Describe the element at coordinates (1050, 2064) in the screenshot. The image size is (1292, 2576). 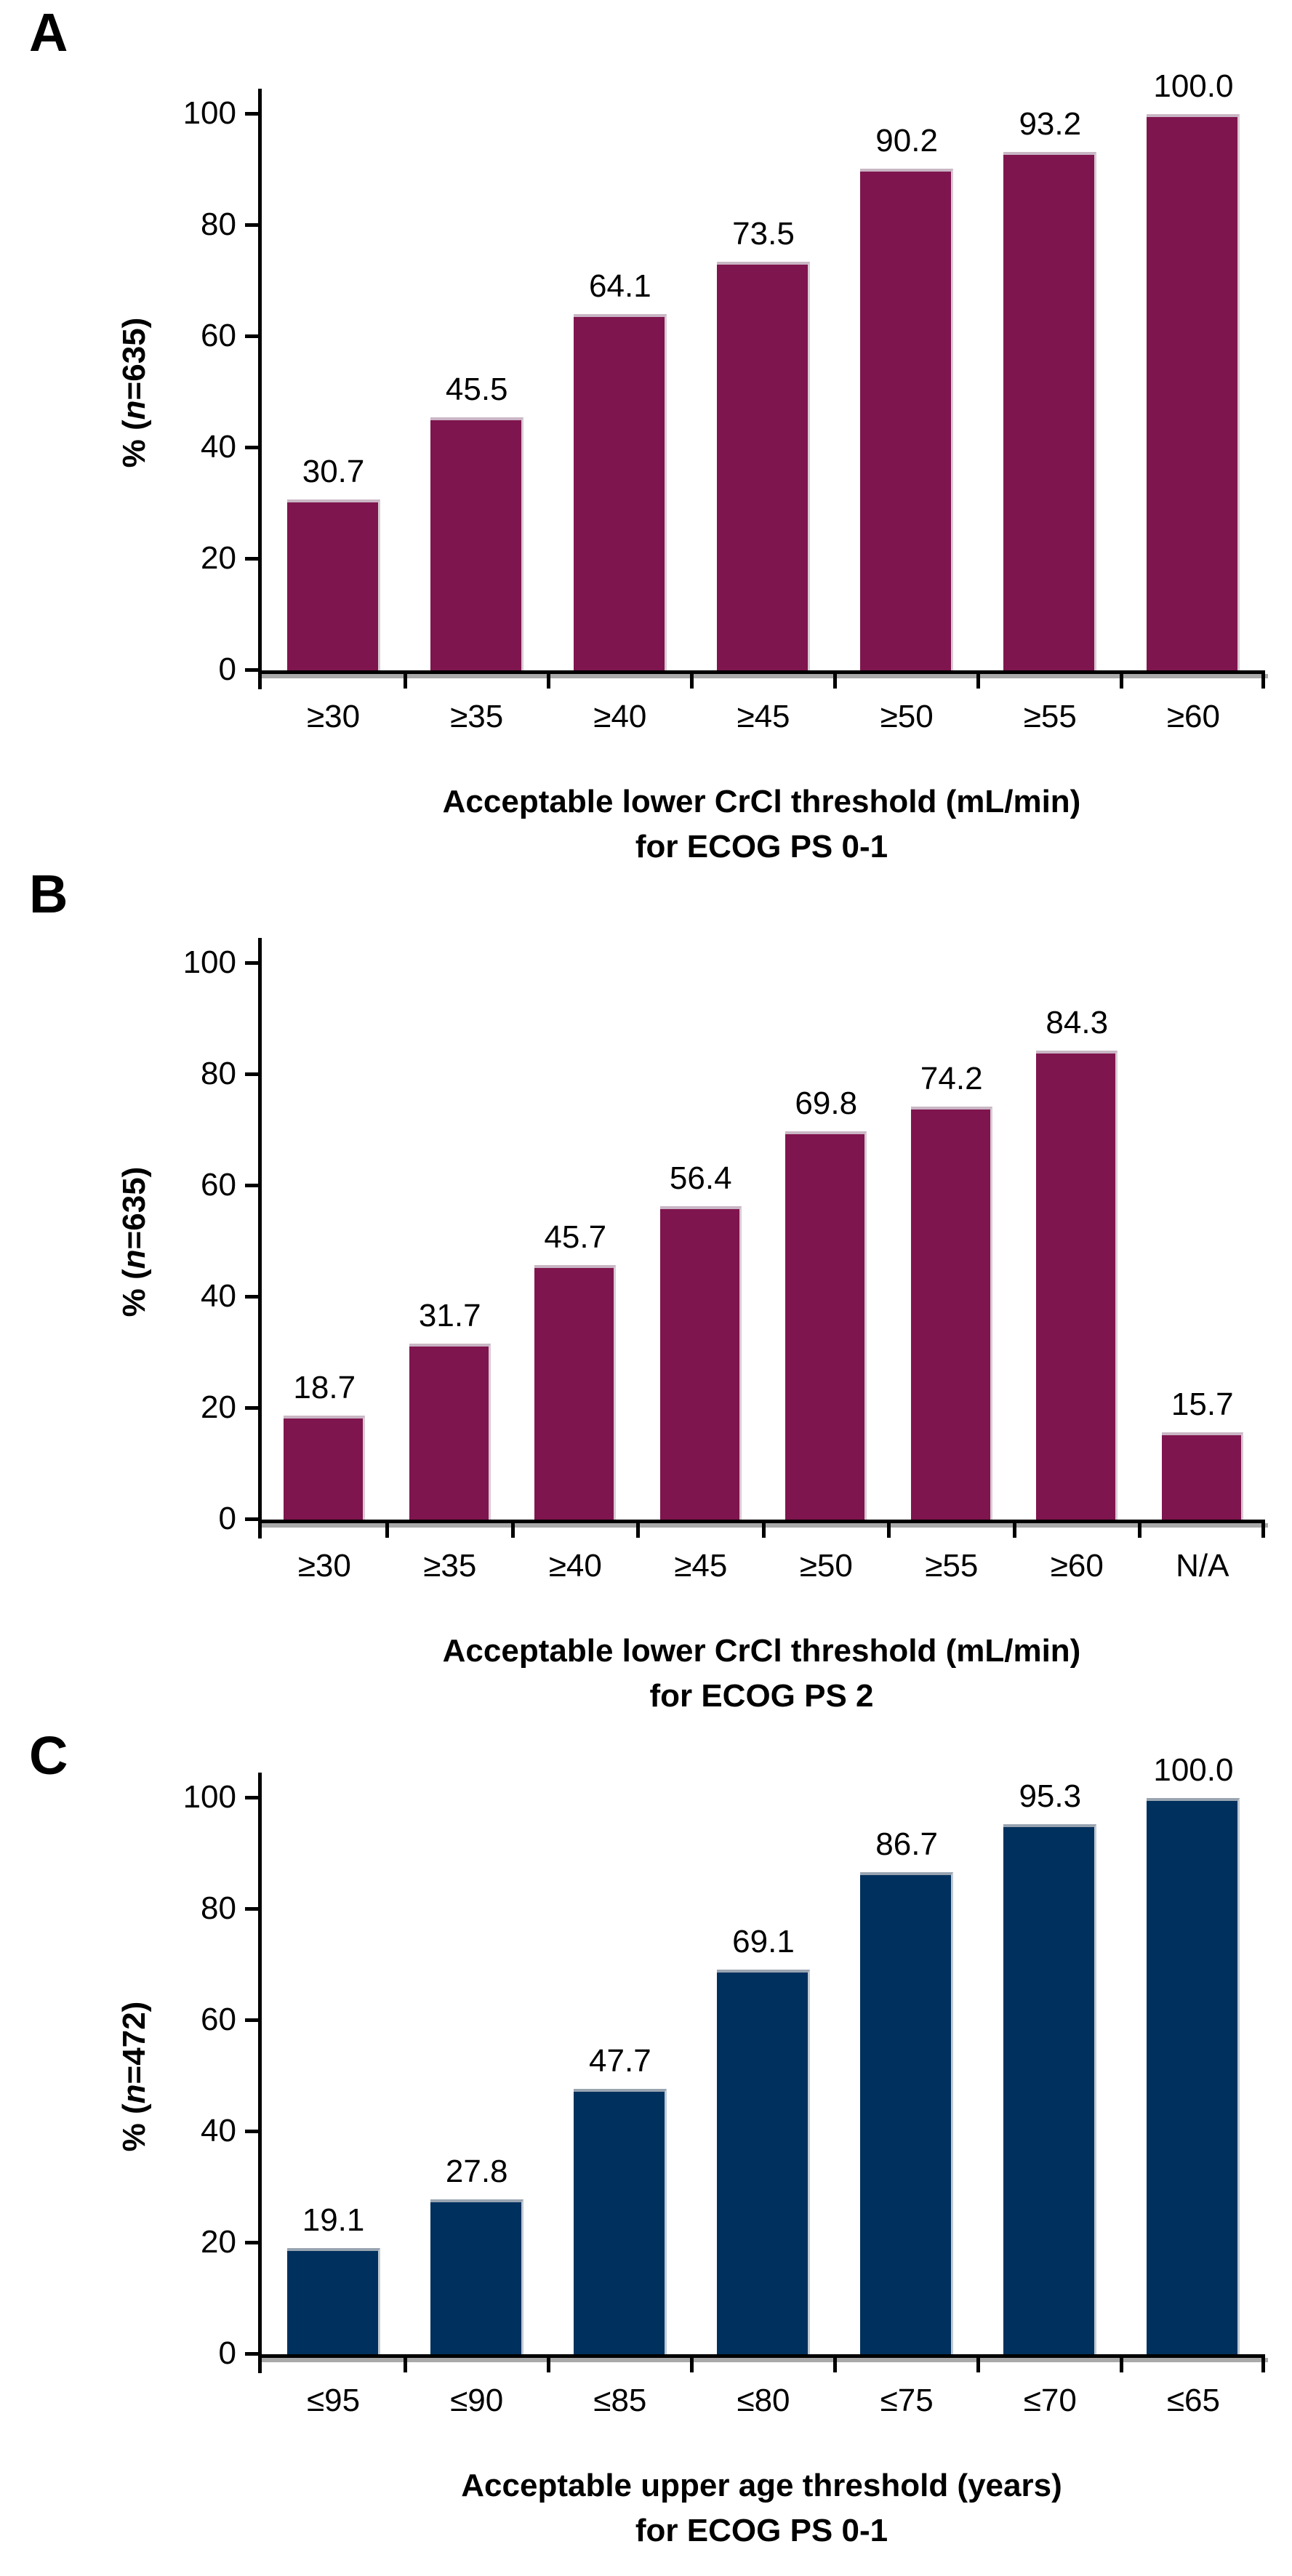
I see `bar-slot: 95.3` at that location.